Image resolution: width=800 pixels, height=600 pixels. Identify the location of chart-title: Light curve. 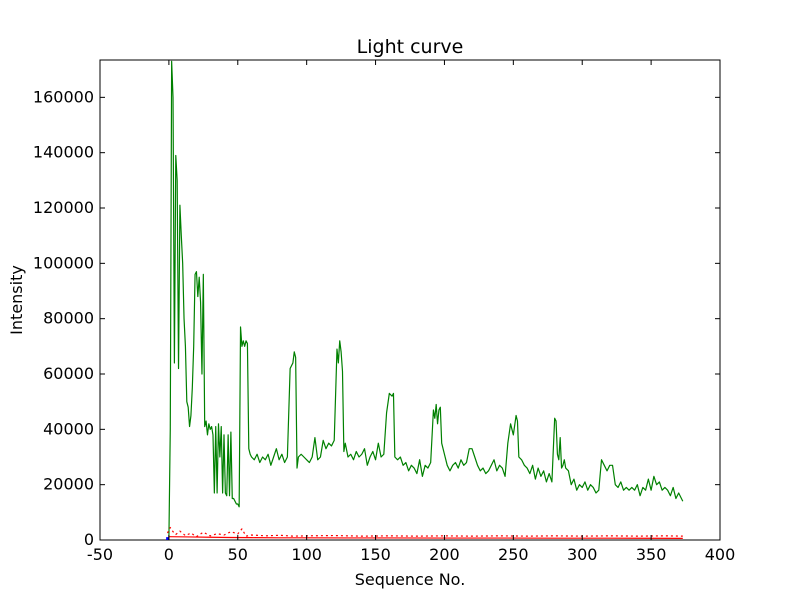
(410, 47).